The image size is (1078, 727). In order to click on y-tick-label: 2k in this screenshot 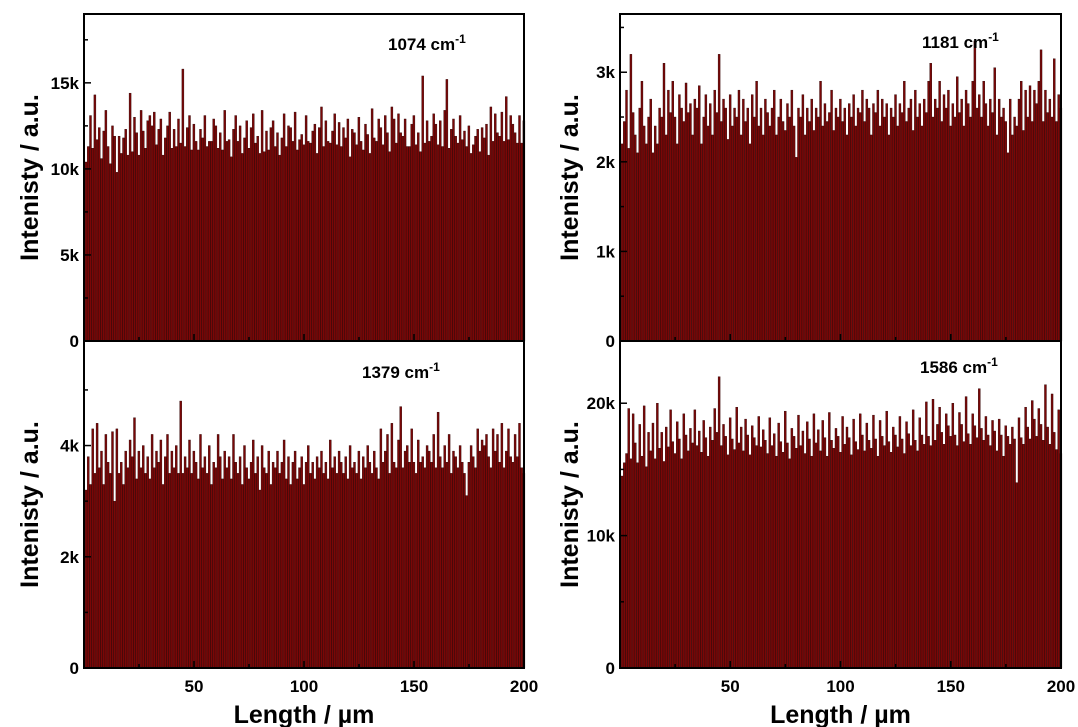, I will do `click(69, 557)`.